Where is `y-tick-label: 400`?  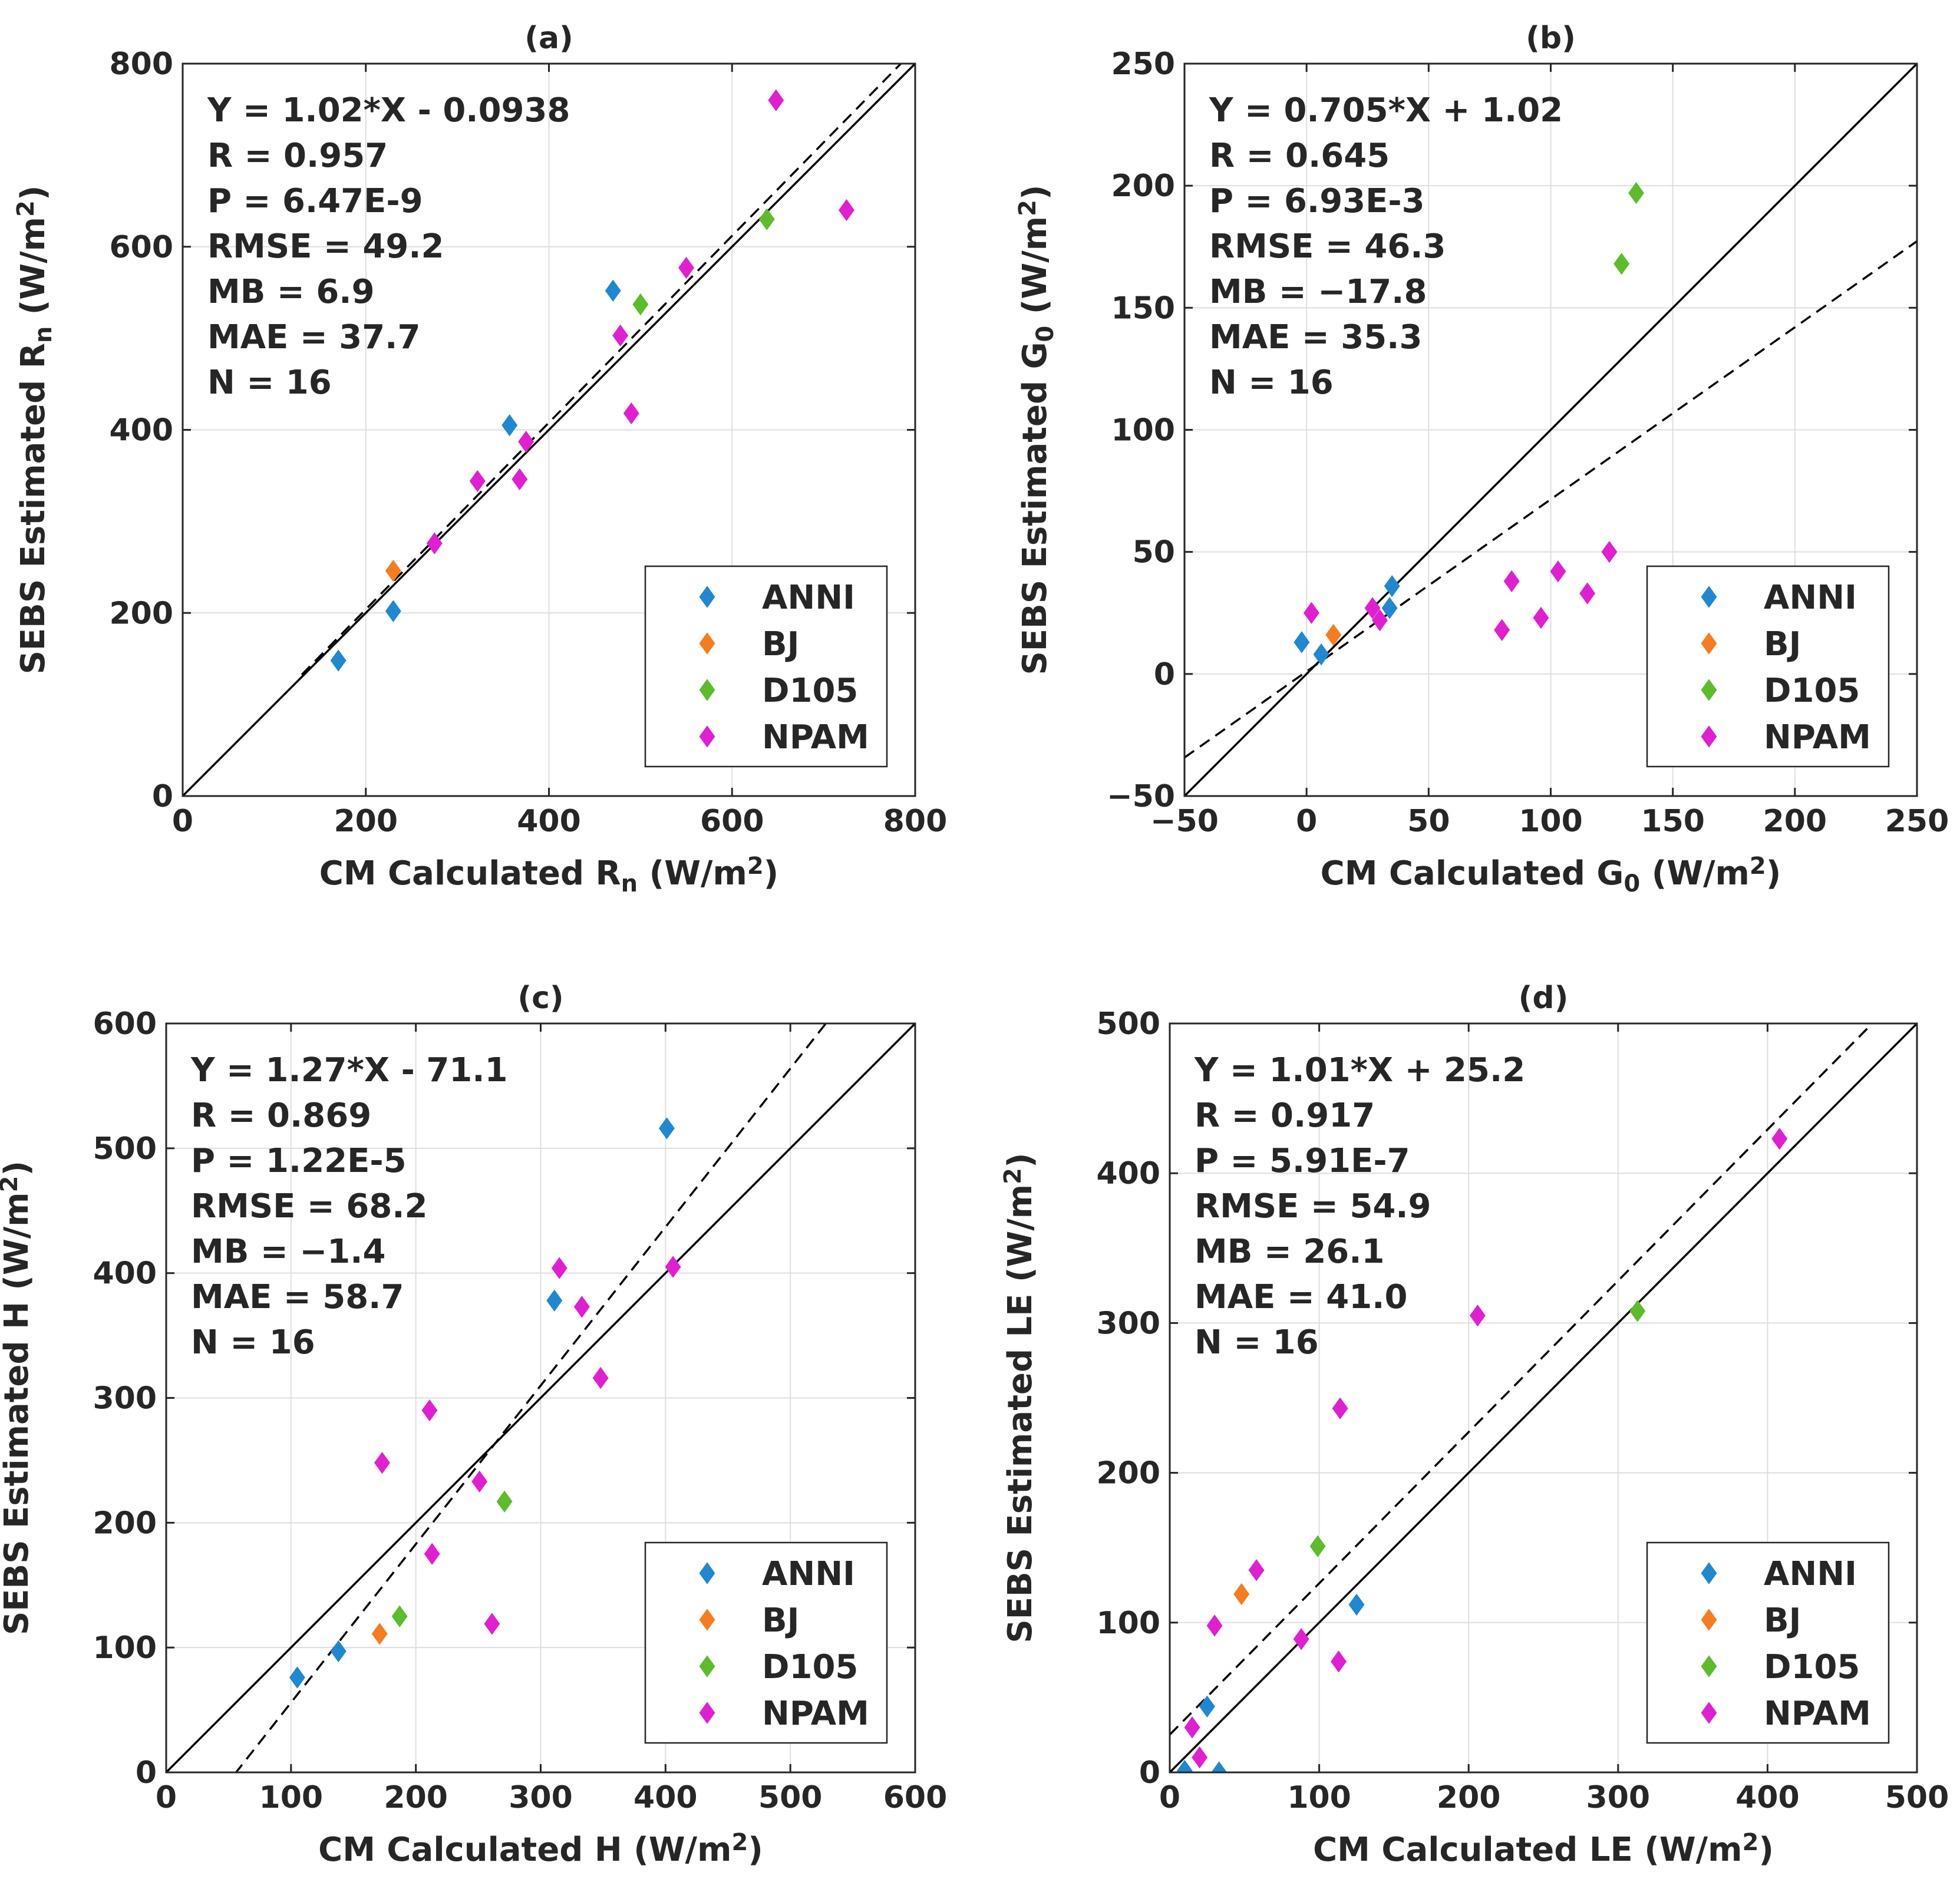 y-tick-label: 400 is located at coordinates (125, 1274).